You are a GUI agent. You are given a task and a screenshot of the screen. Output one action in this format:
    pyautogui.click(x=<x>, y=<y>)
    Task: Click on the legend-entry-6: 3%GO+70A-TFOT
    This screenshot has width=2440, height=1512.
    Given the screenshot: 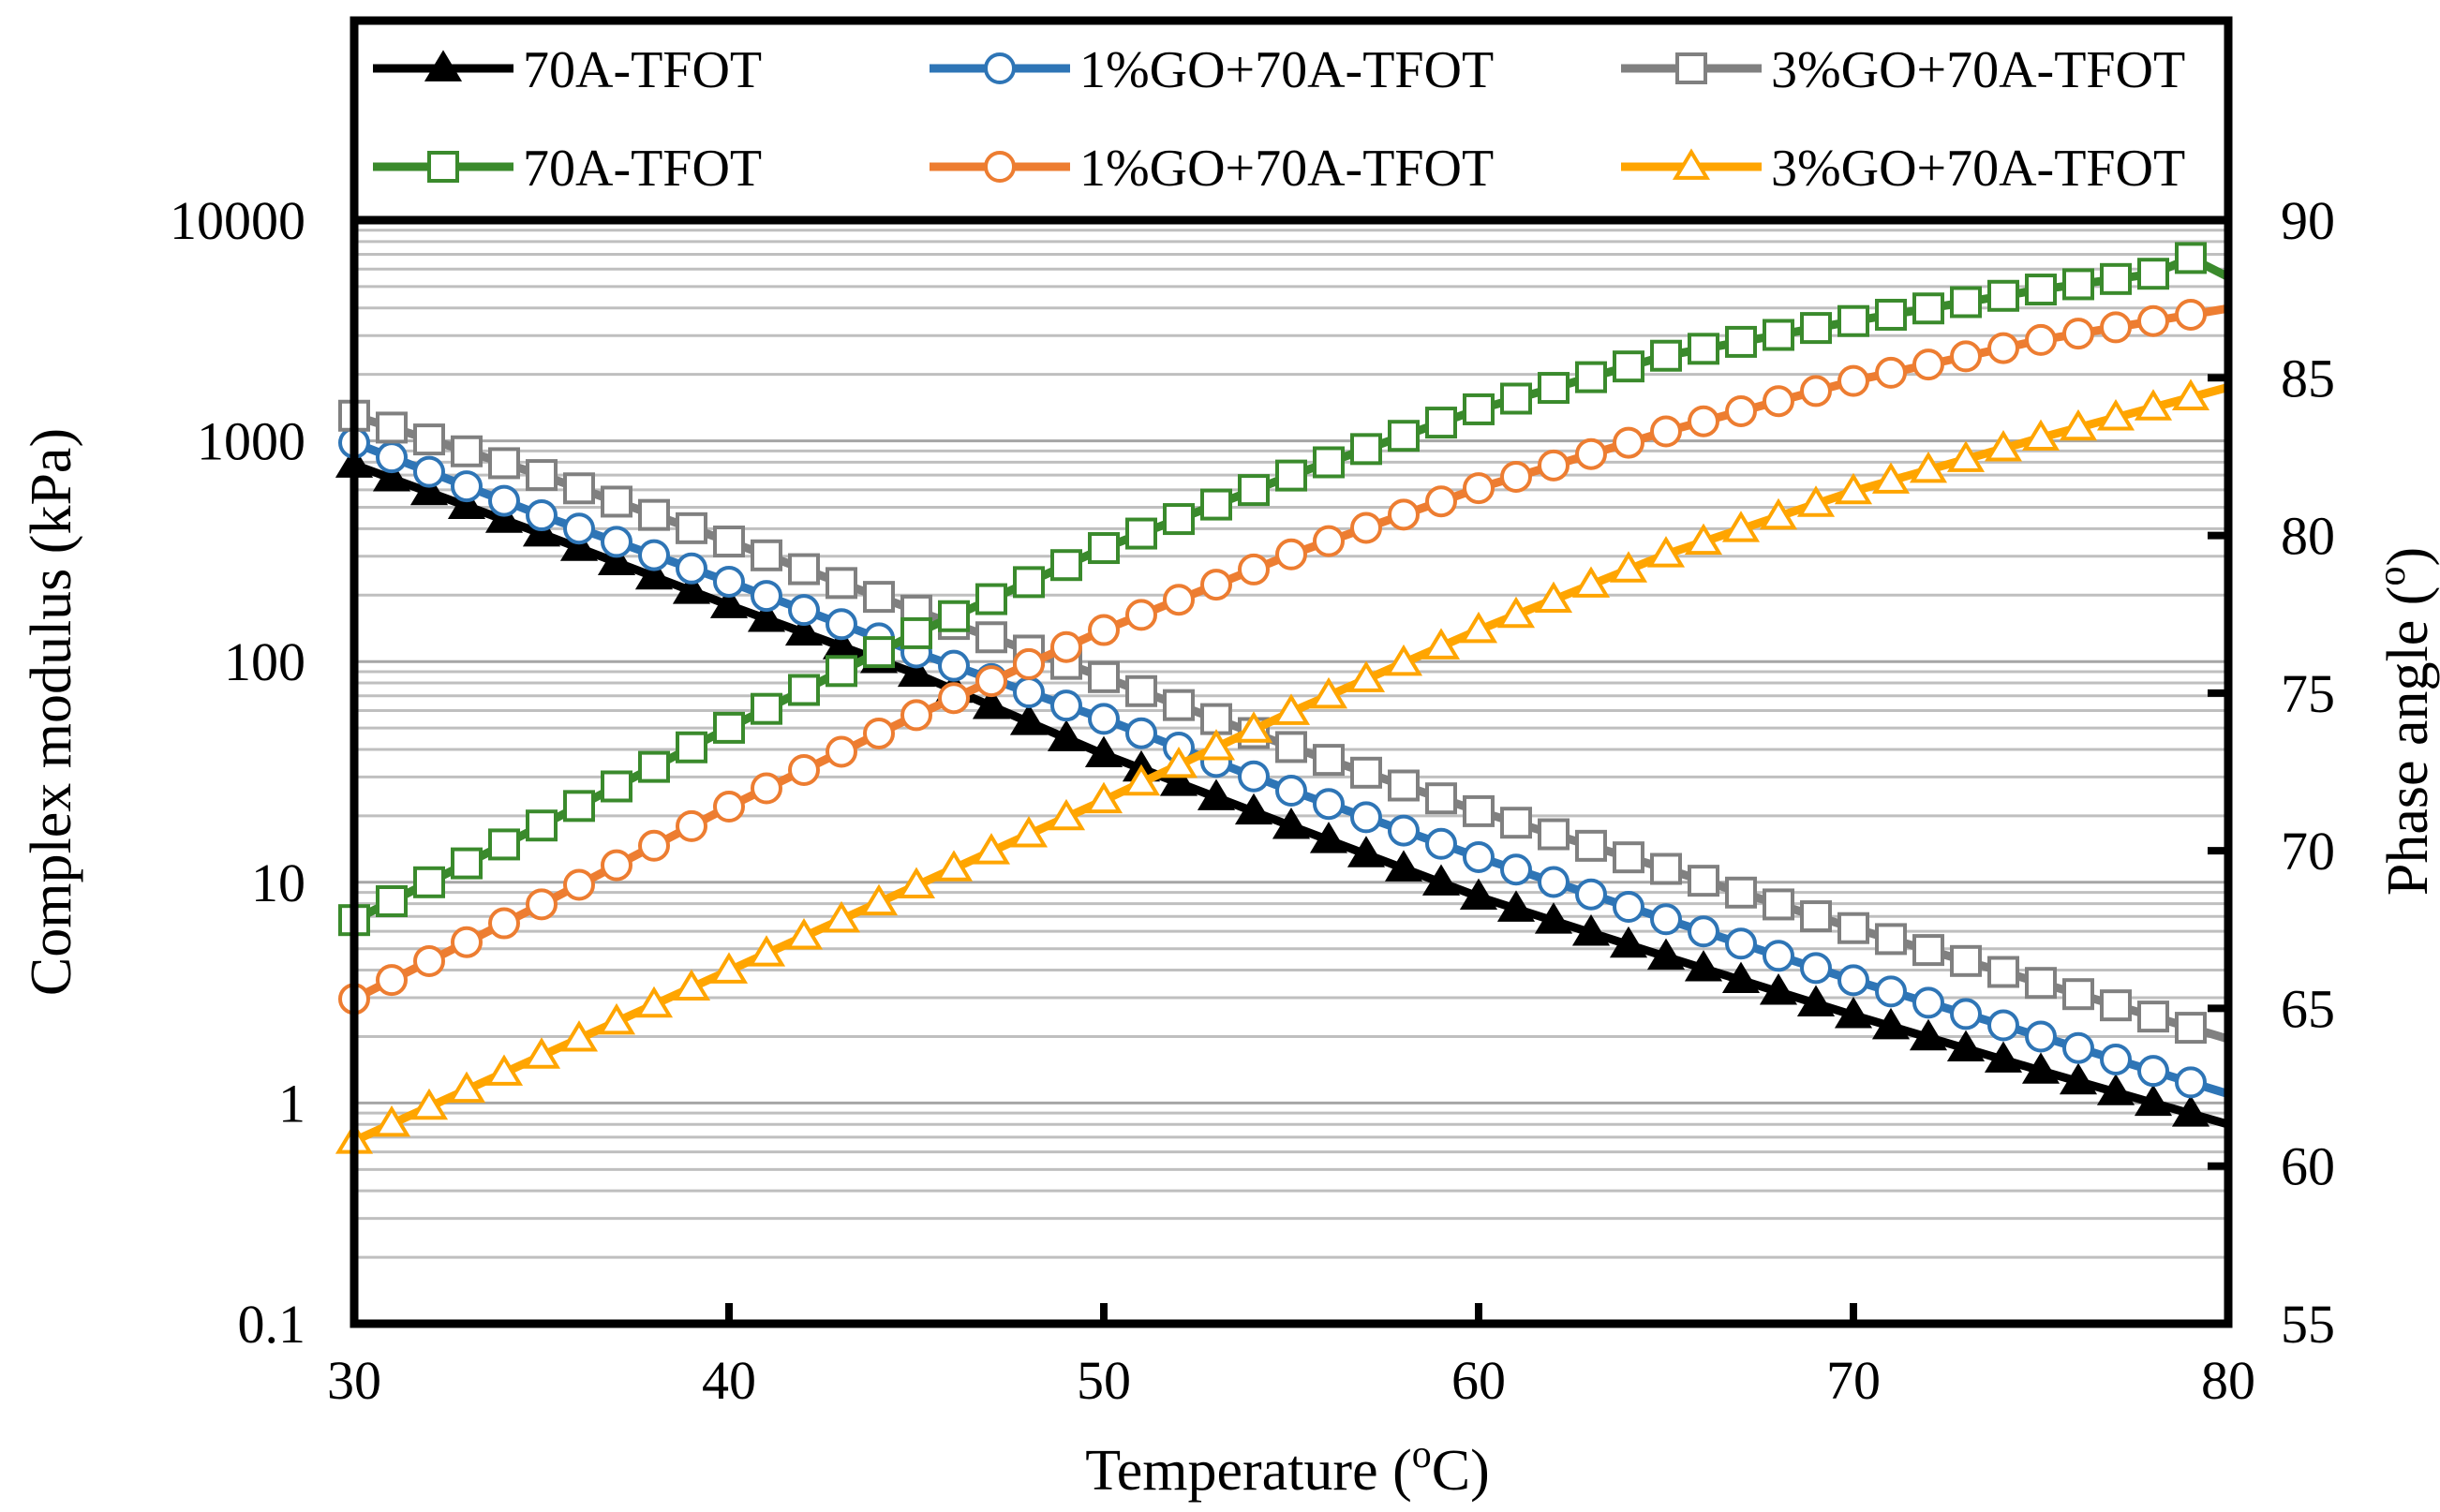 What is the action you would take?
    pyautogui.click(x=1903, y=169)
    